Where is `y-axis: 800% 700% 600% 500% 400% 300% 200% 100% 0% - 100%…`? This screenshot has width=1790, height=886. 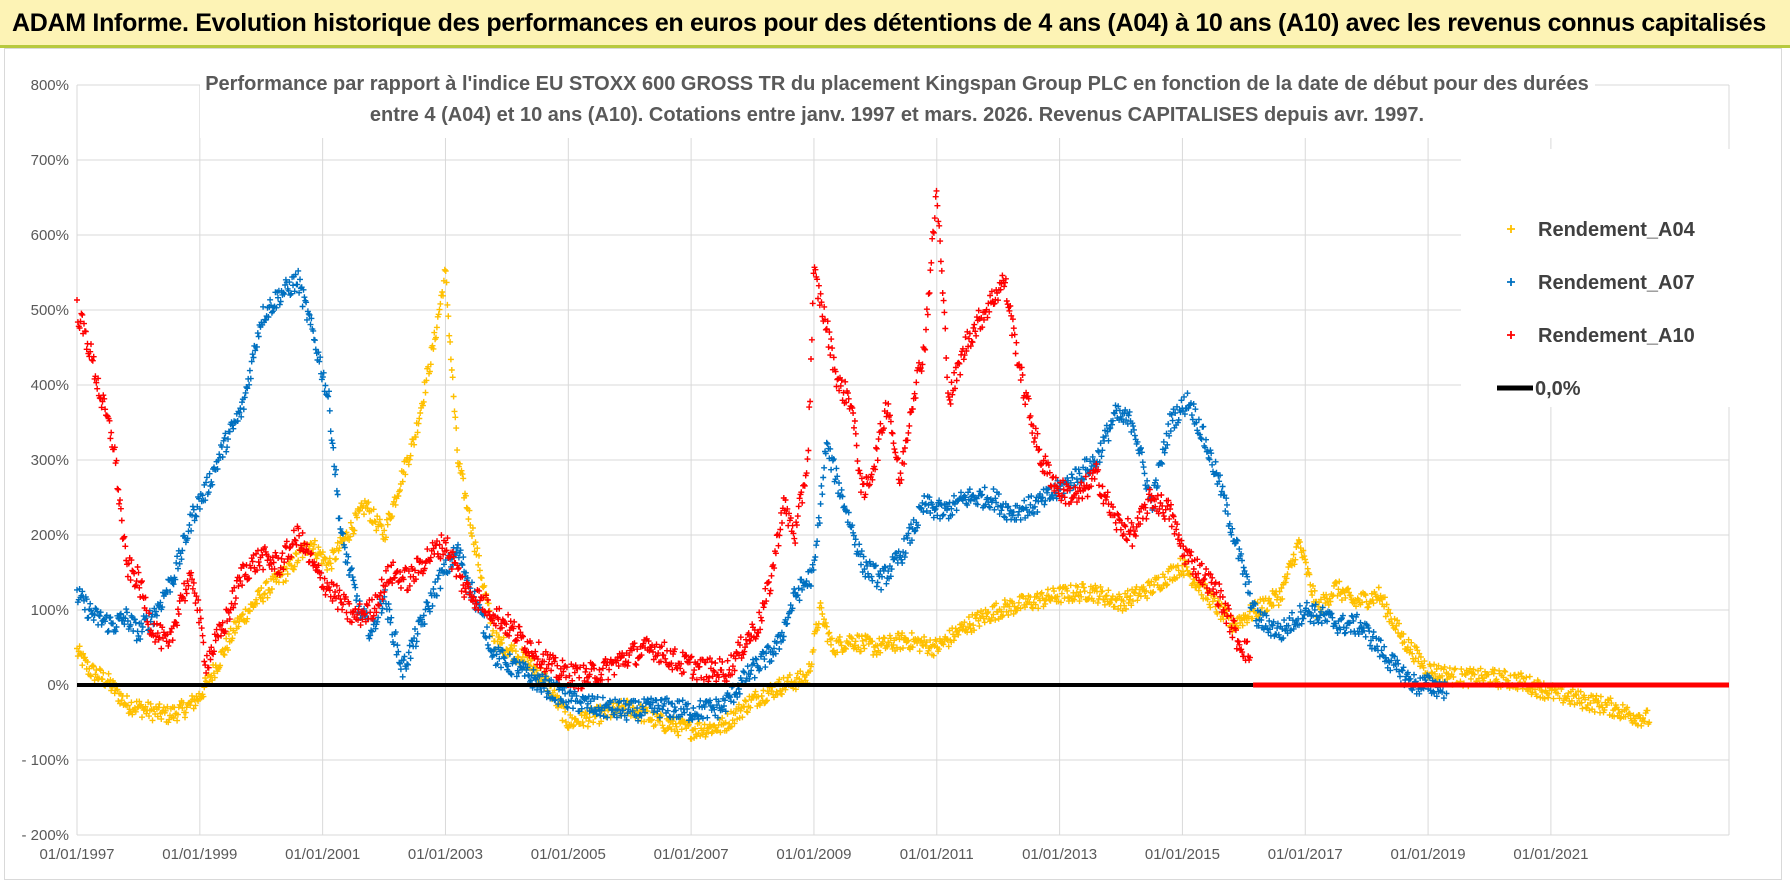
y-axis: 800% 700% 600% 500% 400% 300% 200% 100% 0% - 100%… is located at coordinates (45, 460).